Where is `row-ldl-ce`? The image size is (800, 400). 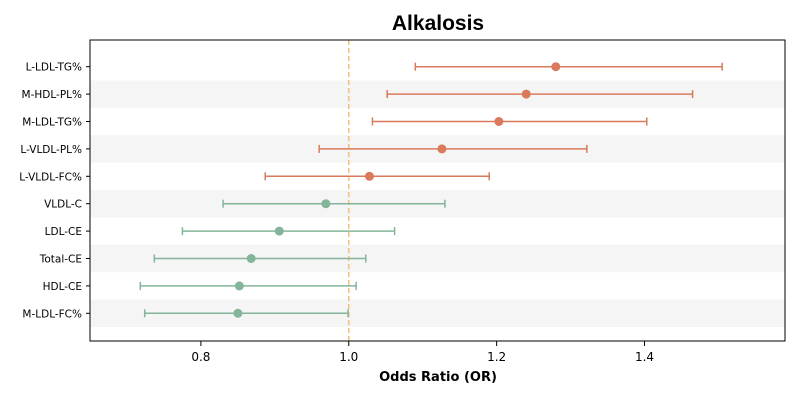
row-ldl-ce is located at coordinates (288, 231).